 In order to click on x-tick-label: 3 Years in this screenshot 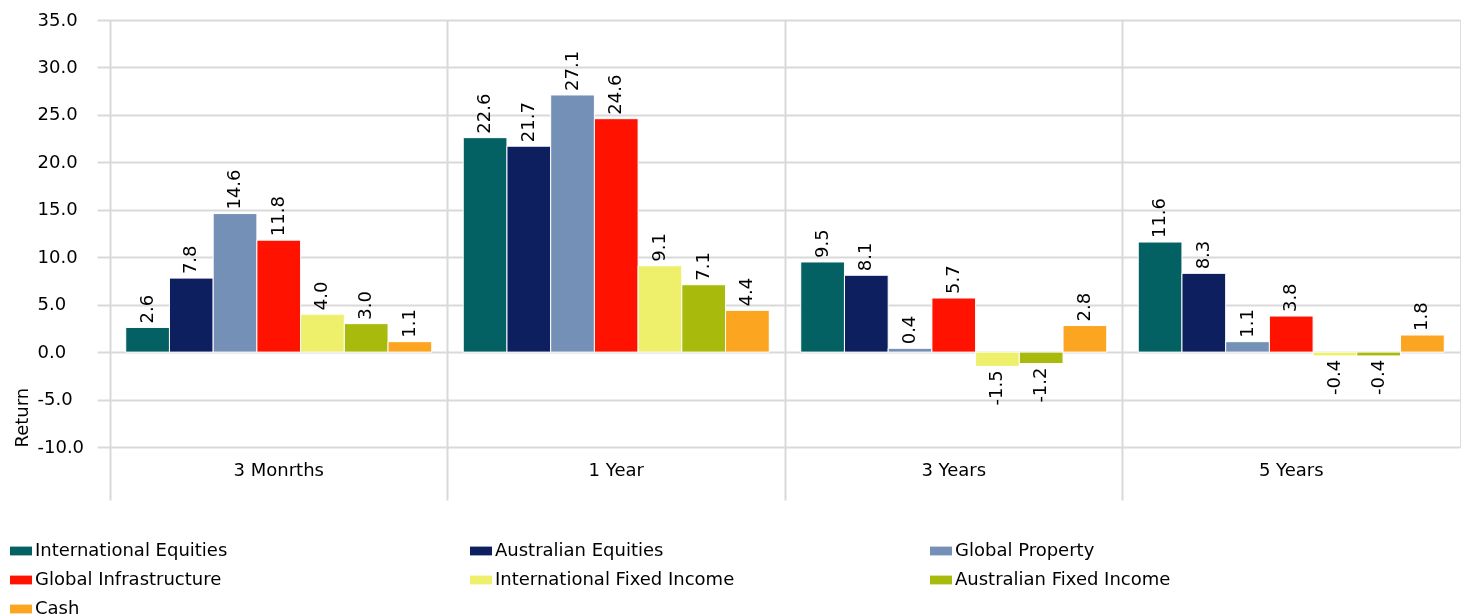, I will do `click(954, 469)`.